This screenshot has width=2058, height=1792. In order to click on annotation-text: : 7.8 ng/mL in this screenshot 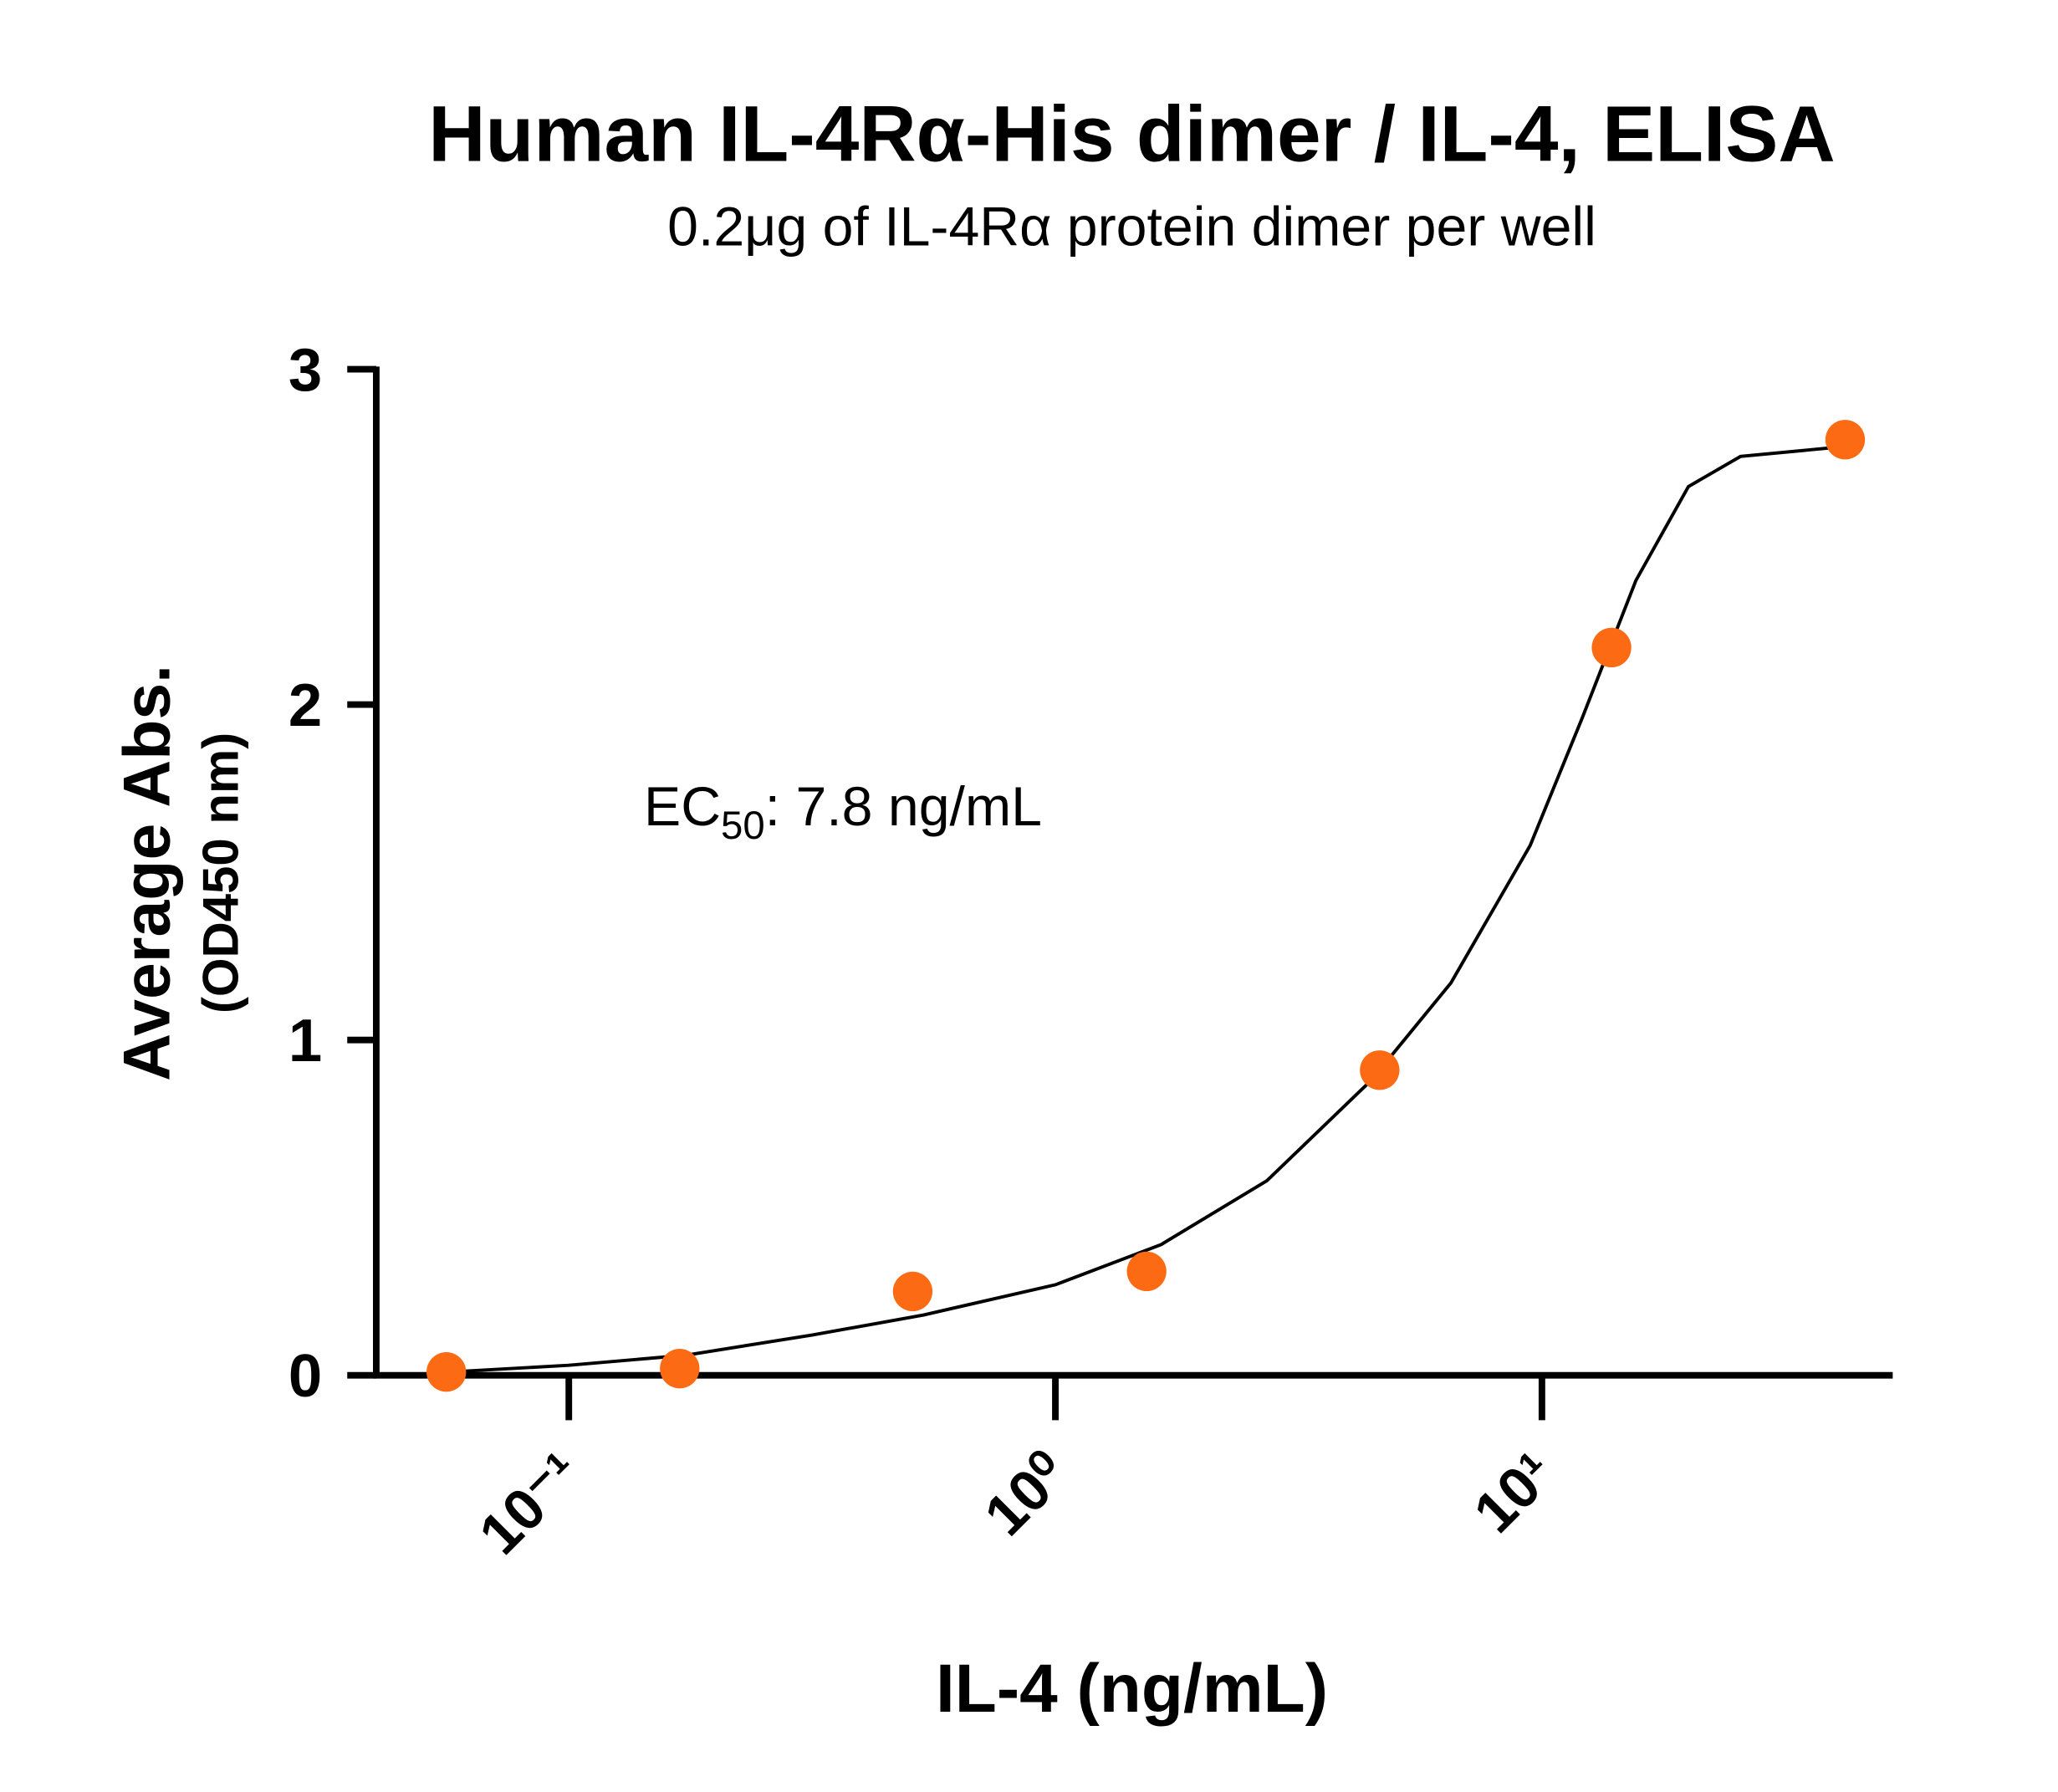, I will do `click(903, 807)`.